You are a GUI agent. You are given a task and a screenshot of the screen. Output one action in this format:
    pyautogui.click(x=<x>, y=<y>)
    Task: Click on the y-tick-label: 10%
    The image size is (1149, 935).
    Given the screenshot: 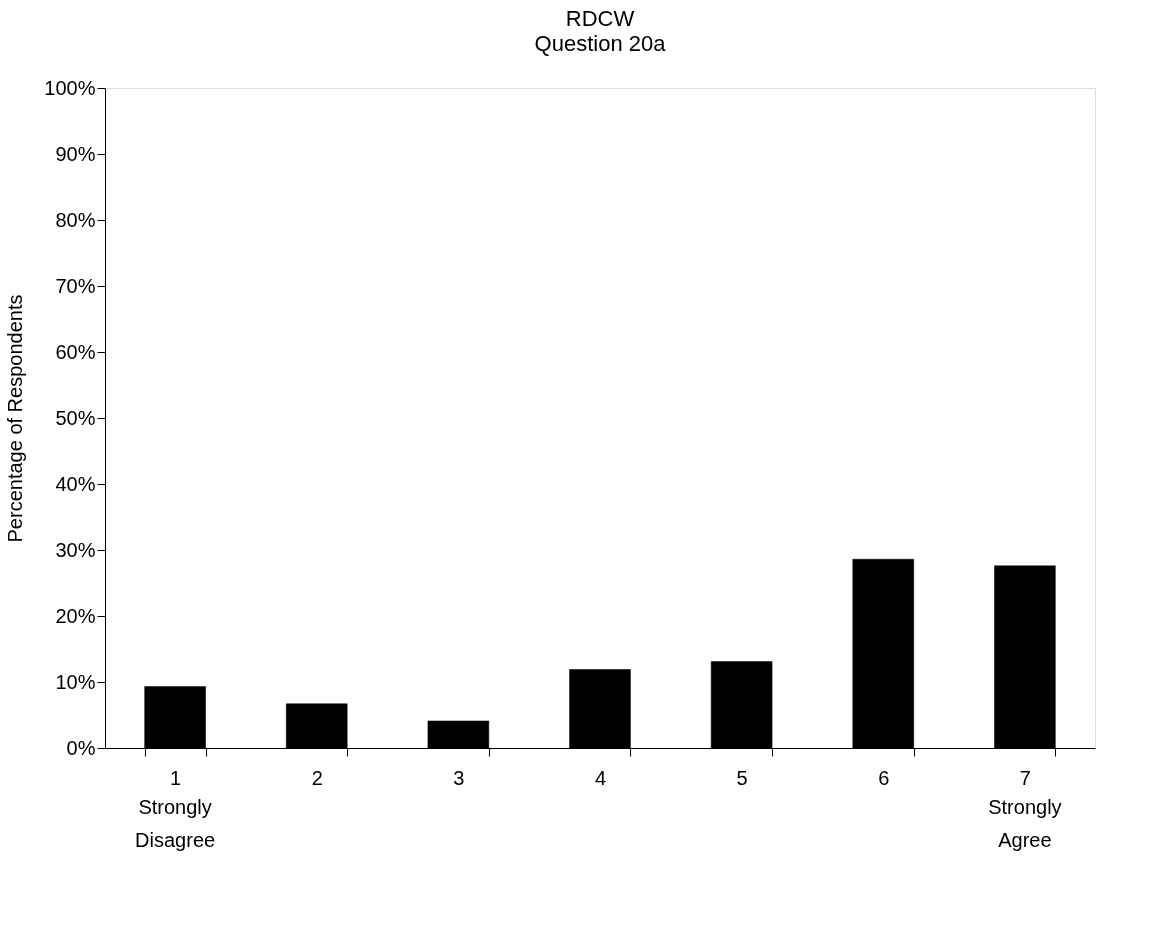 What is the action you would take?
    pyautogui.click(x=75, y=681)
    